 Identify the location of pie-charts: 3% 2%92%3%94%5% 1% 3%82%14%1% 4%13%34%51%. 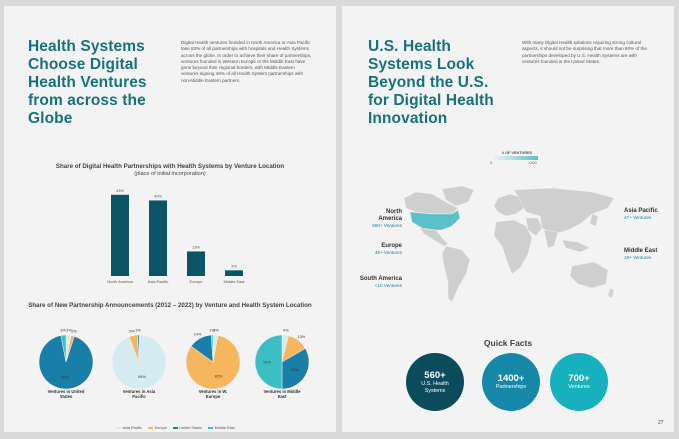
(174, 359).